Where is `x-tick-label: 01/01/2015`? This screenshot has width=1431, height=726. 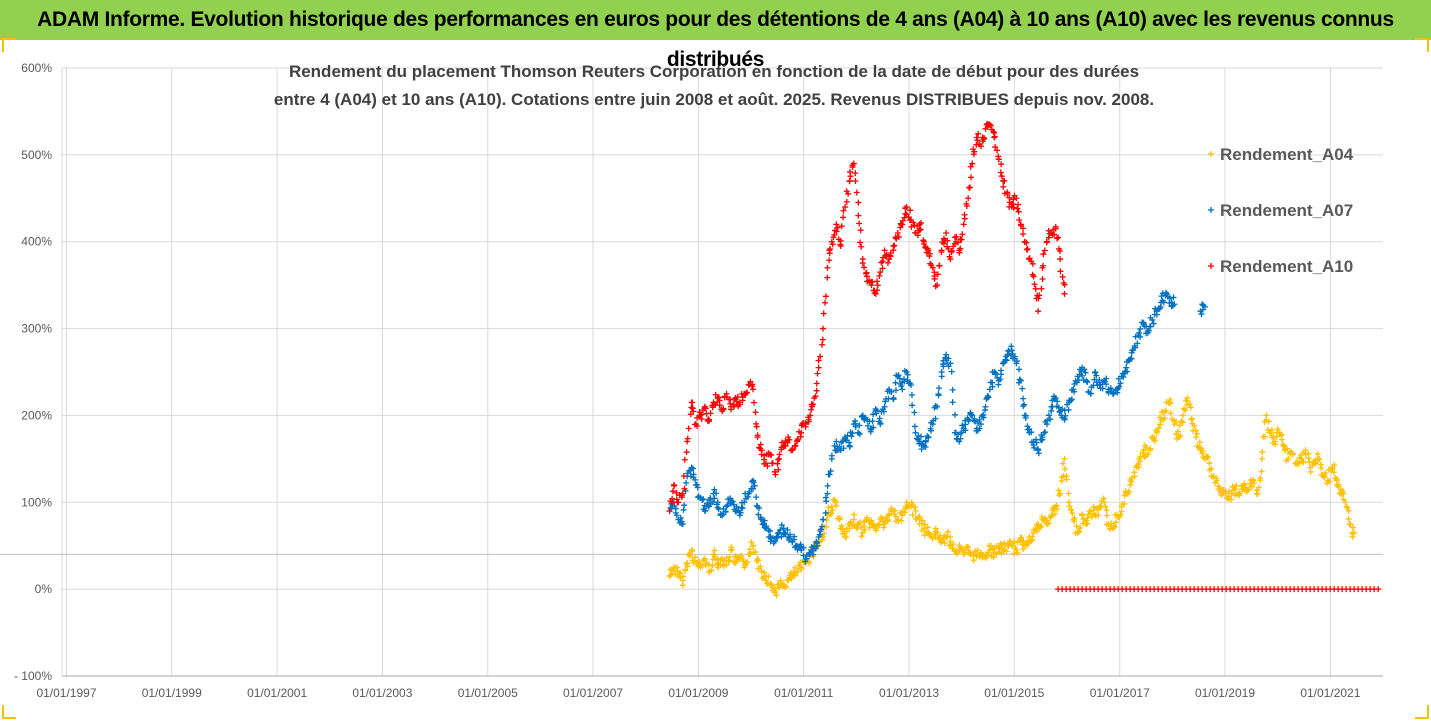 x-tick-label: 01/01/2015 is located at coordinates (1014, 693).